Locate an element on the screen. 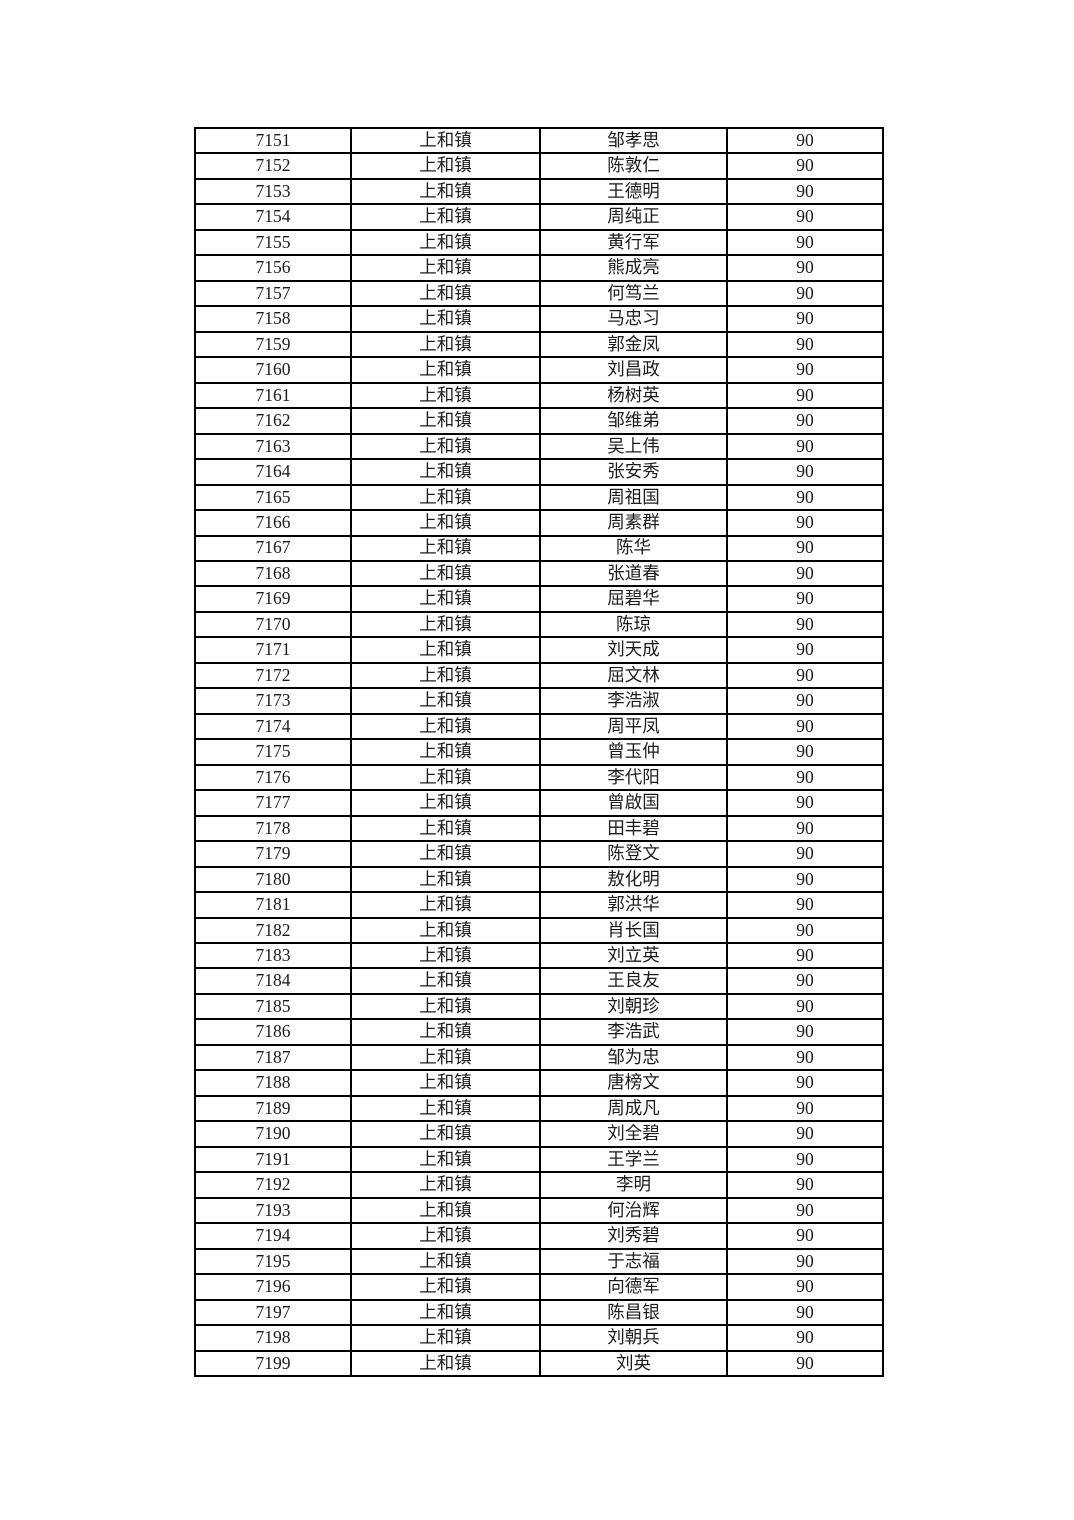  table-row: 7182 上和镇 肖长国 90 is located at coordinates (539, 930).